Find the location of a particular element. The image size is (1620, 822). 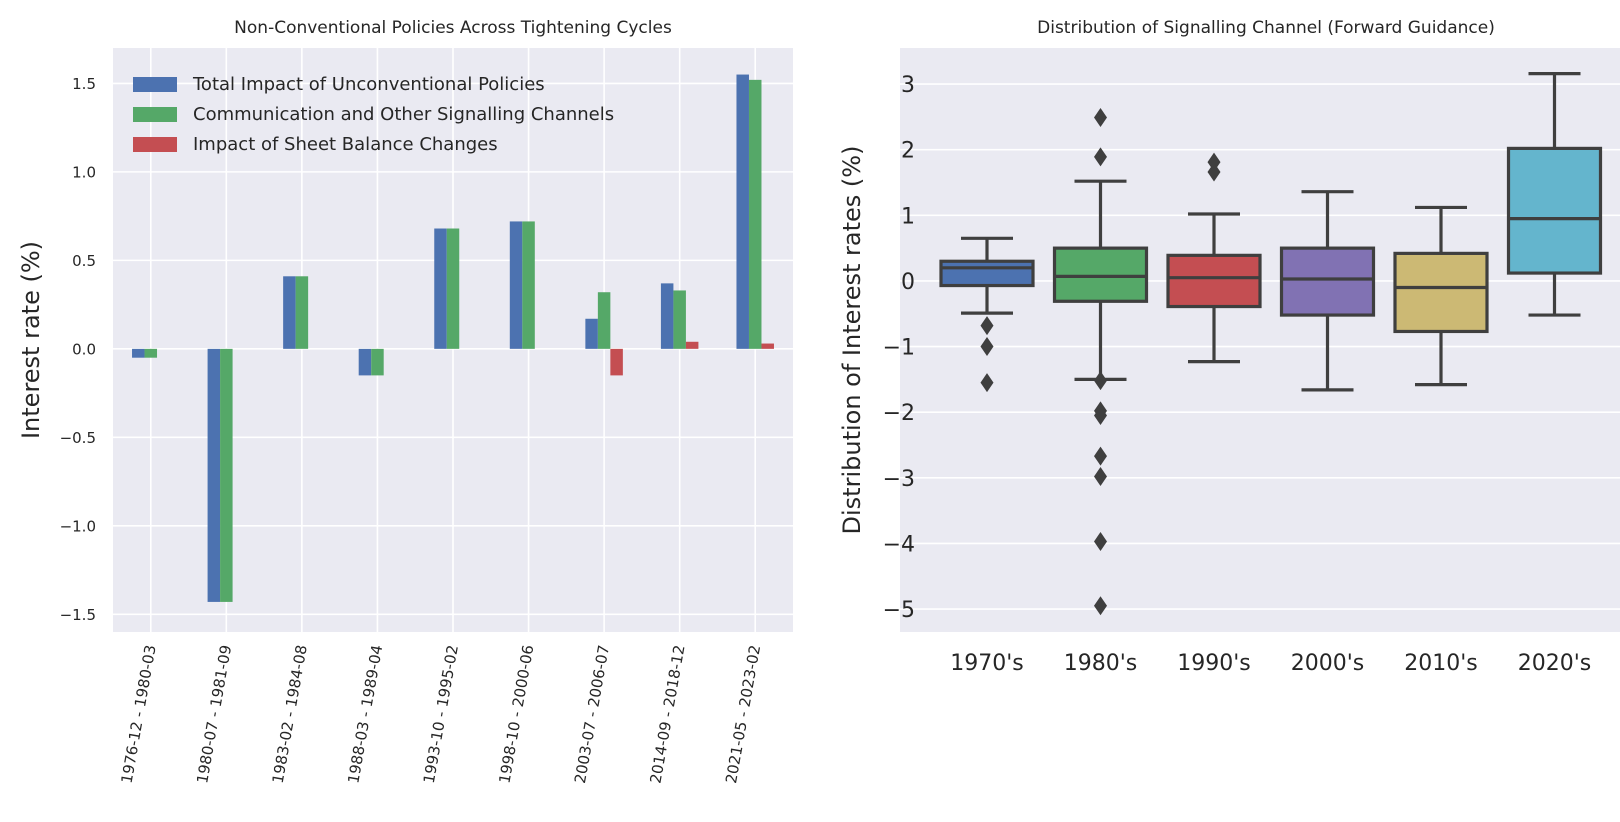

box-plot-y-tick-label: 3 is located at coordinates (908, 85).